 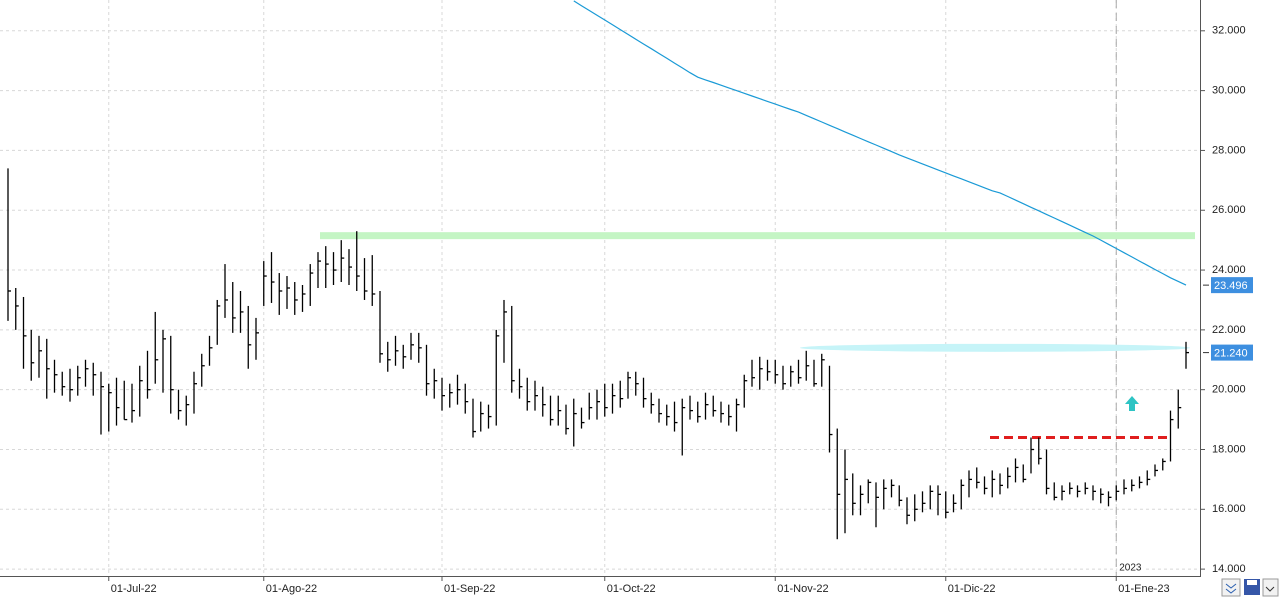 I want to click on price-tag-label: 23.496, so click(x=1231, y=286).